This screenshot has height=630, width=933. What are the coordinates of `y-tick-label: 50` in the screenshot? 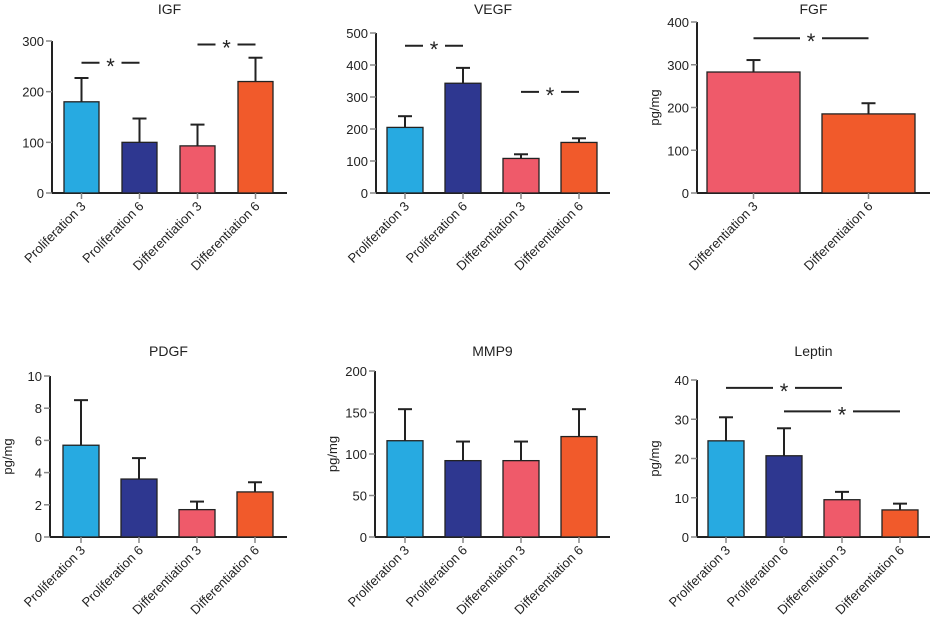 It's located at (360, 496).